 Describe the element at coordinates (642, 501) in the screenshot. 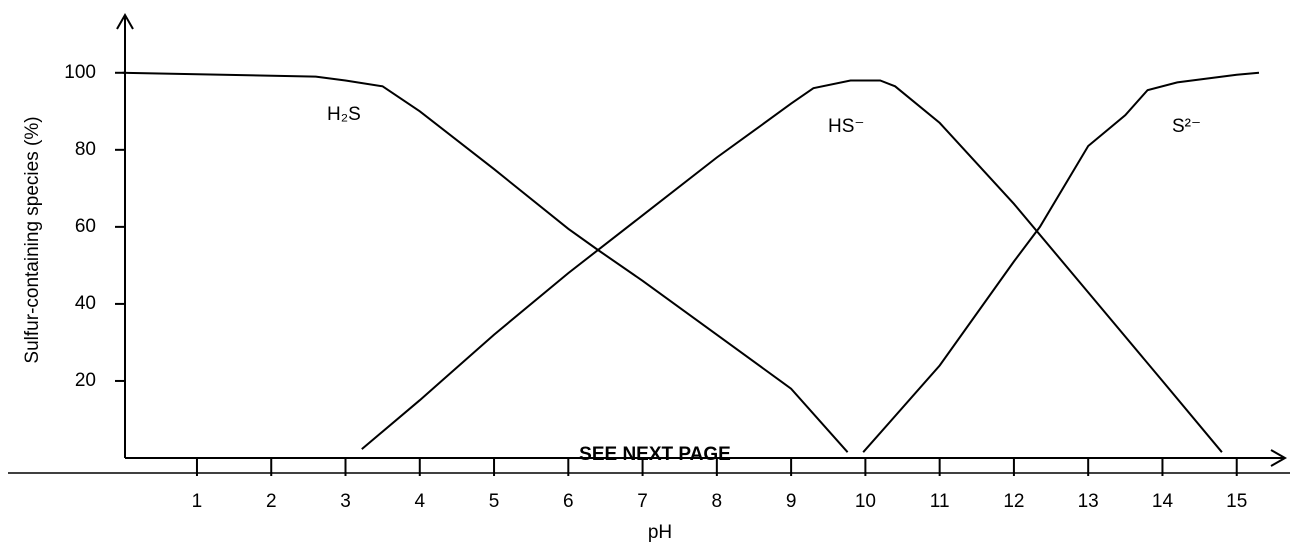

I see `x-tick-label: 7` at that location.